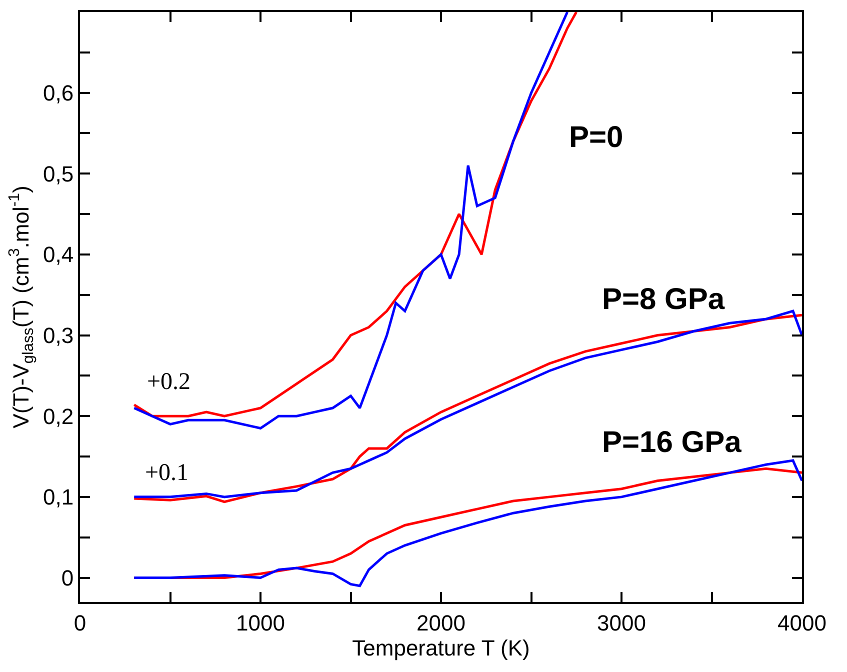  I want to click on y-tick-label: 0,6, so click(58, 93).